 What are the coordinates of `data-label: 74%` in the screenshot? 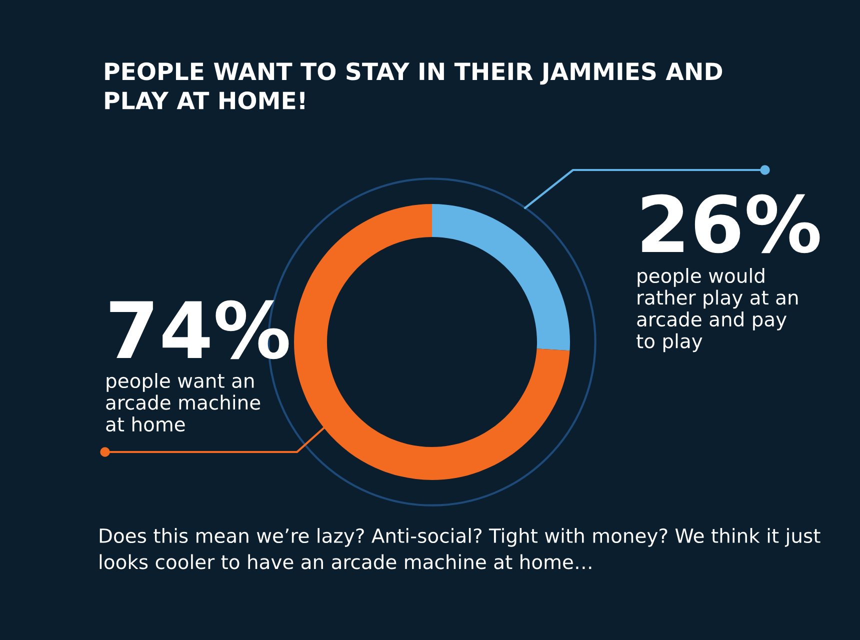 It's located at (199, 330).